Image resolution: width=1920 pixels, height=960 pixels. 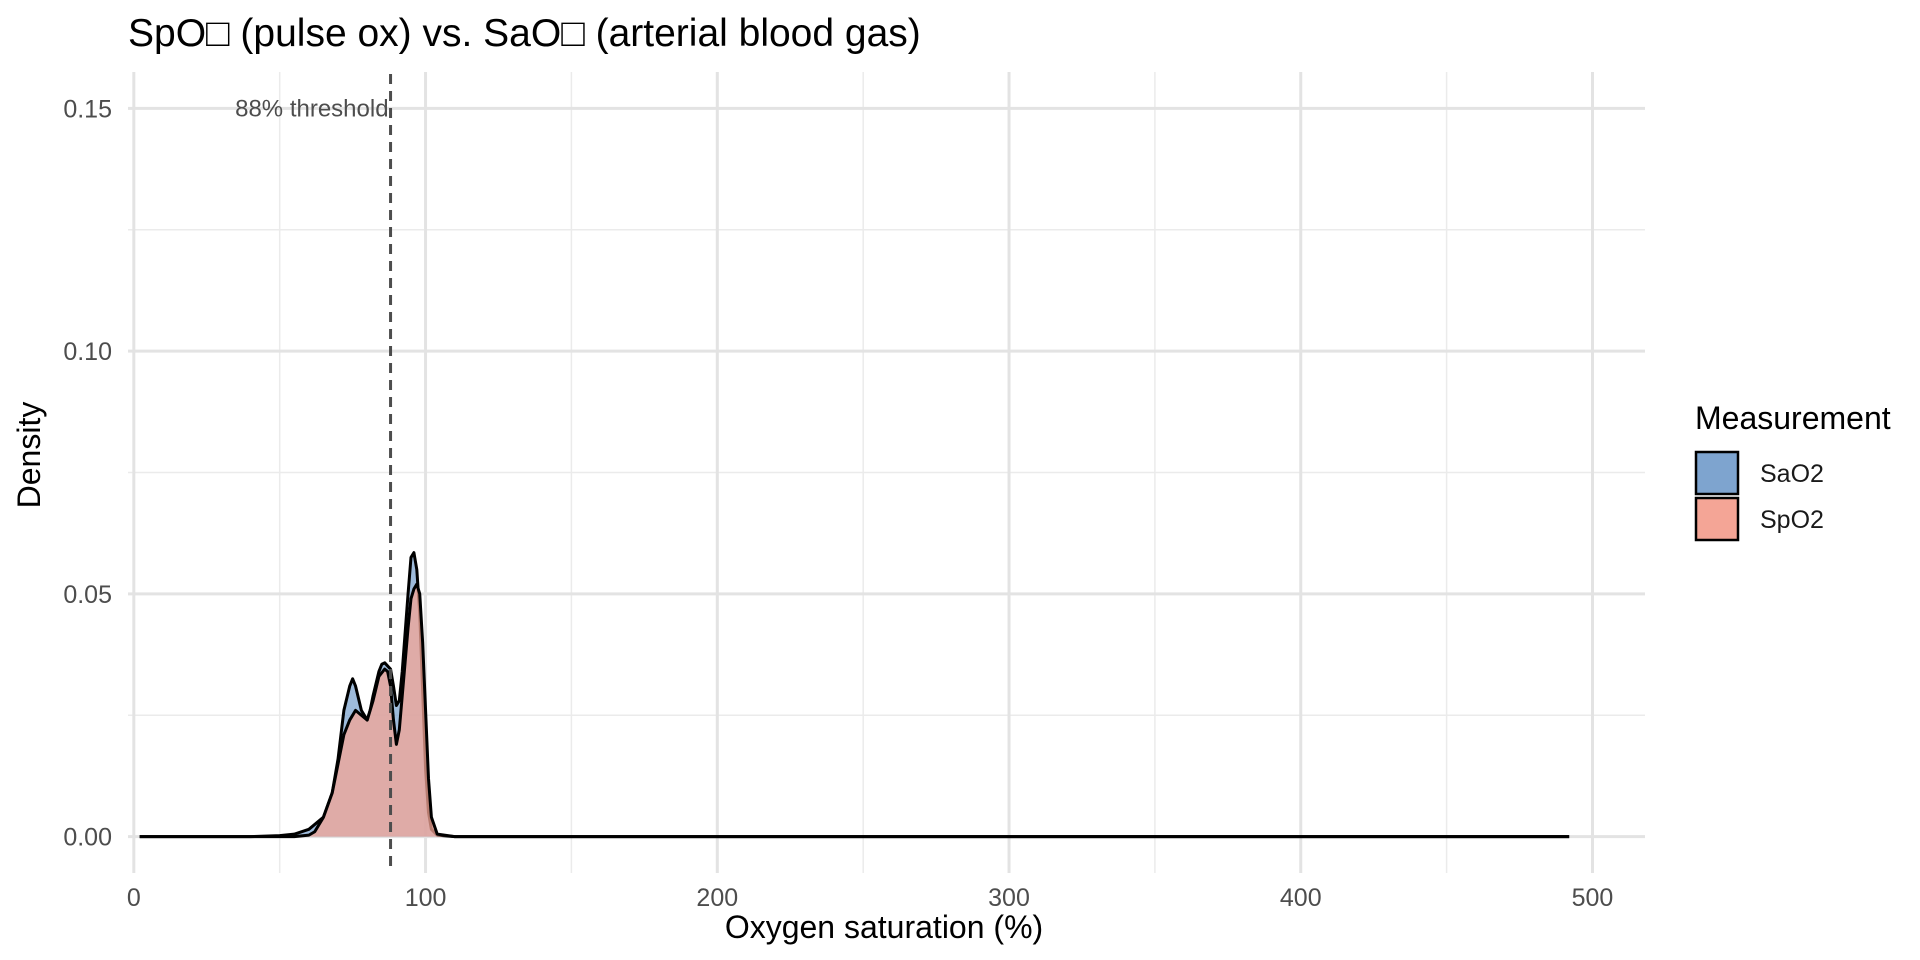 What do you see at coordinates (1009, 898) in the screenshot?
I see `x-tick-label: 300` at bounding box center [1009, 898].